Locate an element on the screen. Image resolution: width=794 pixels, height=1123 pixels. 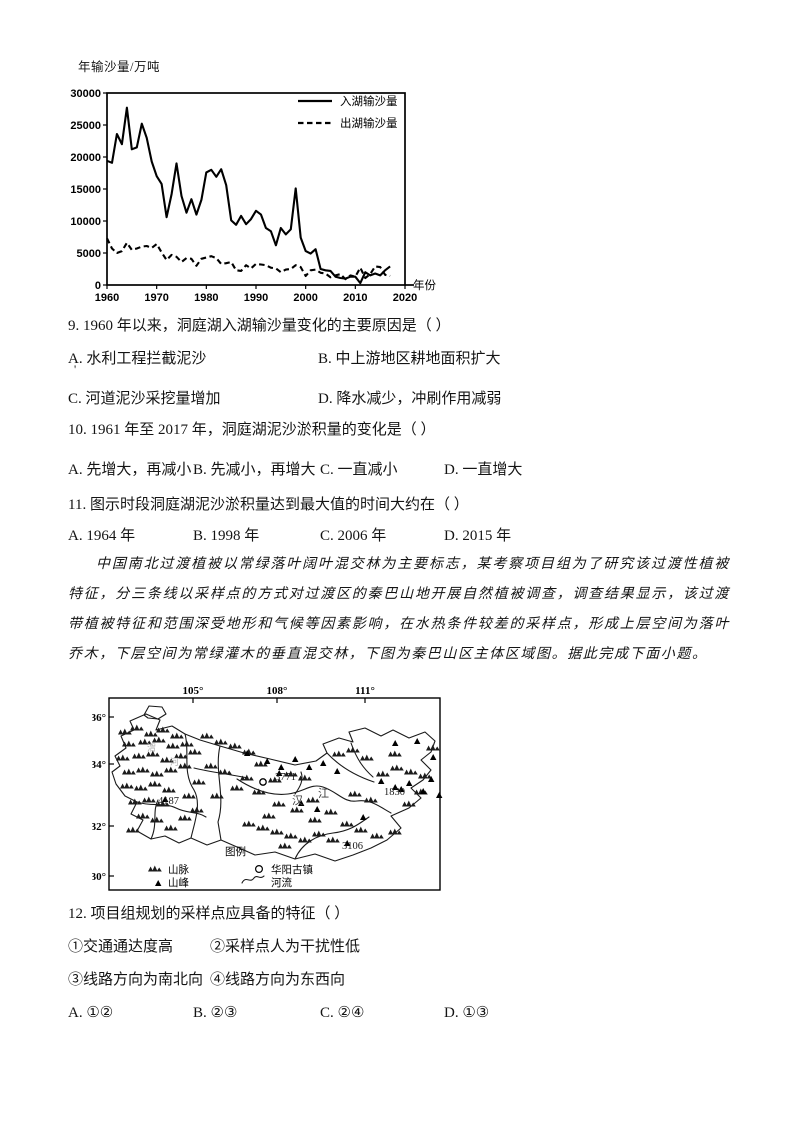
elevation-label-3771: 3771 is located at coordinates (285, 777).